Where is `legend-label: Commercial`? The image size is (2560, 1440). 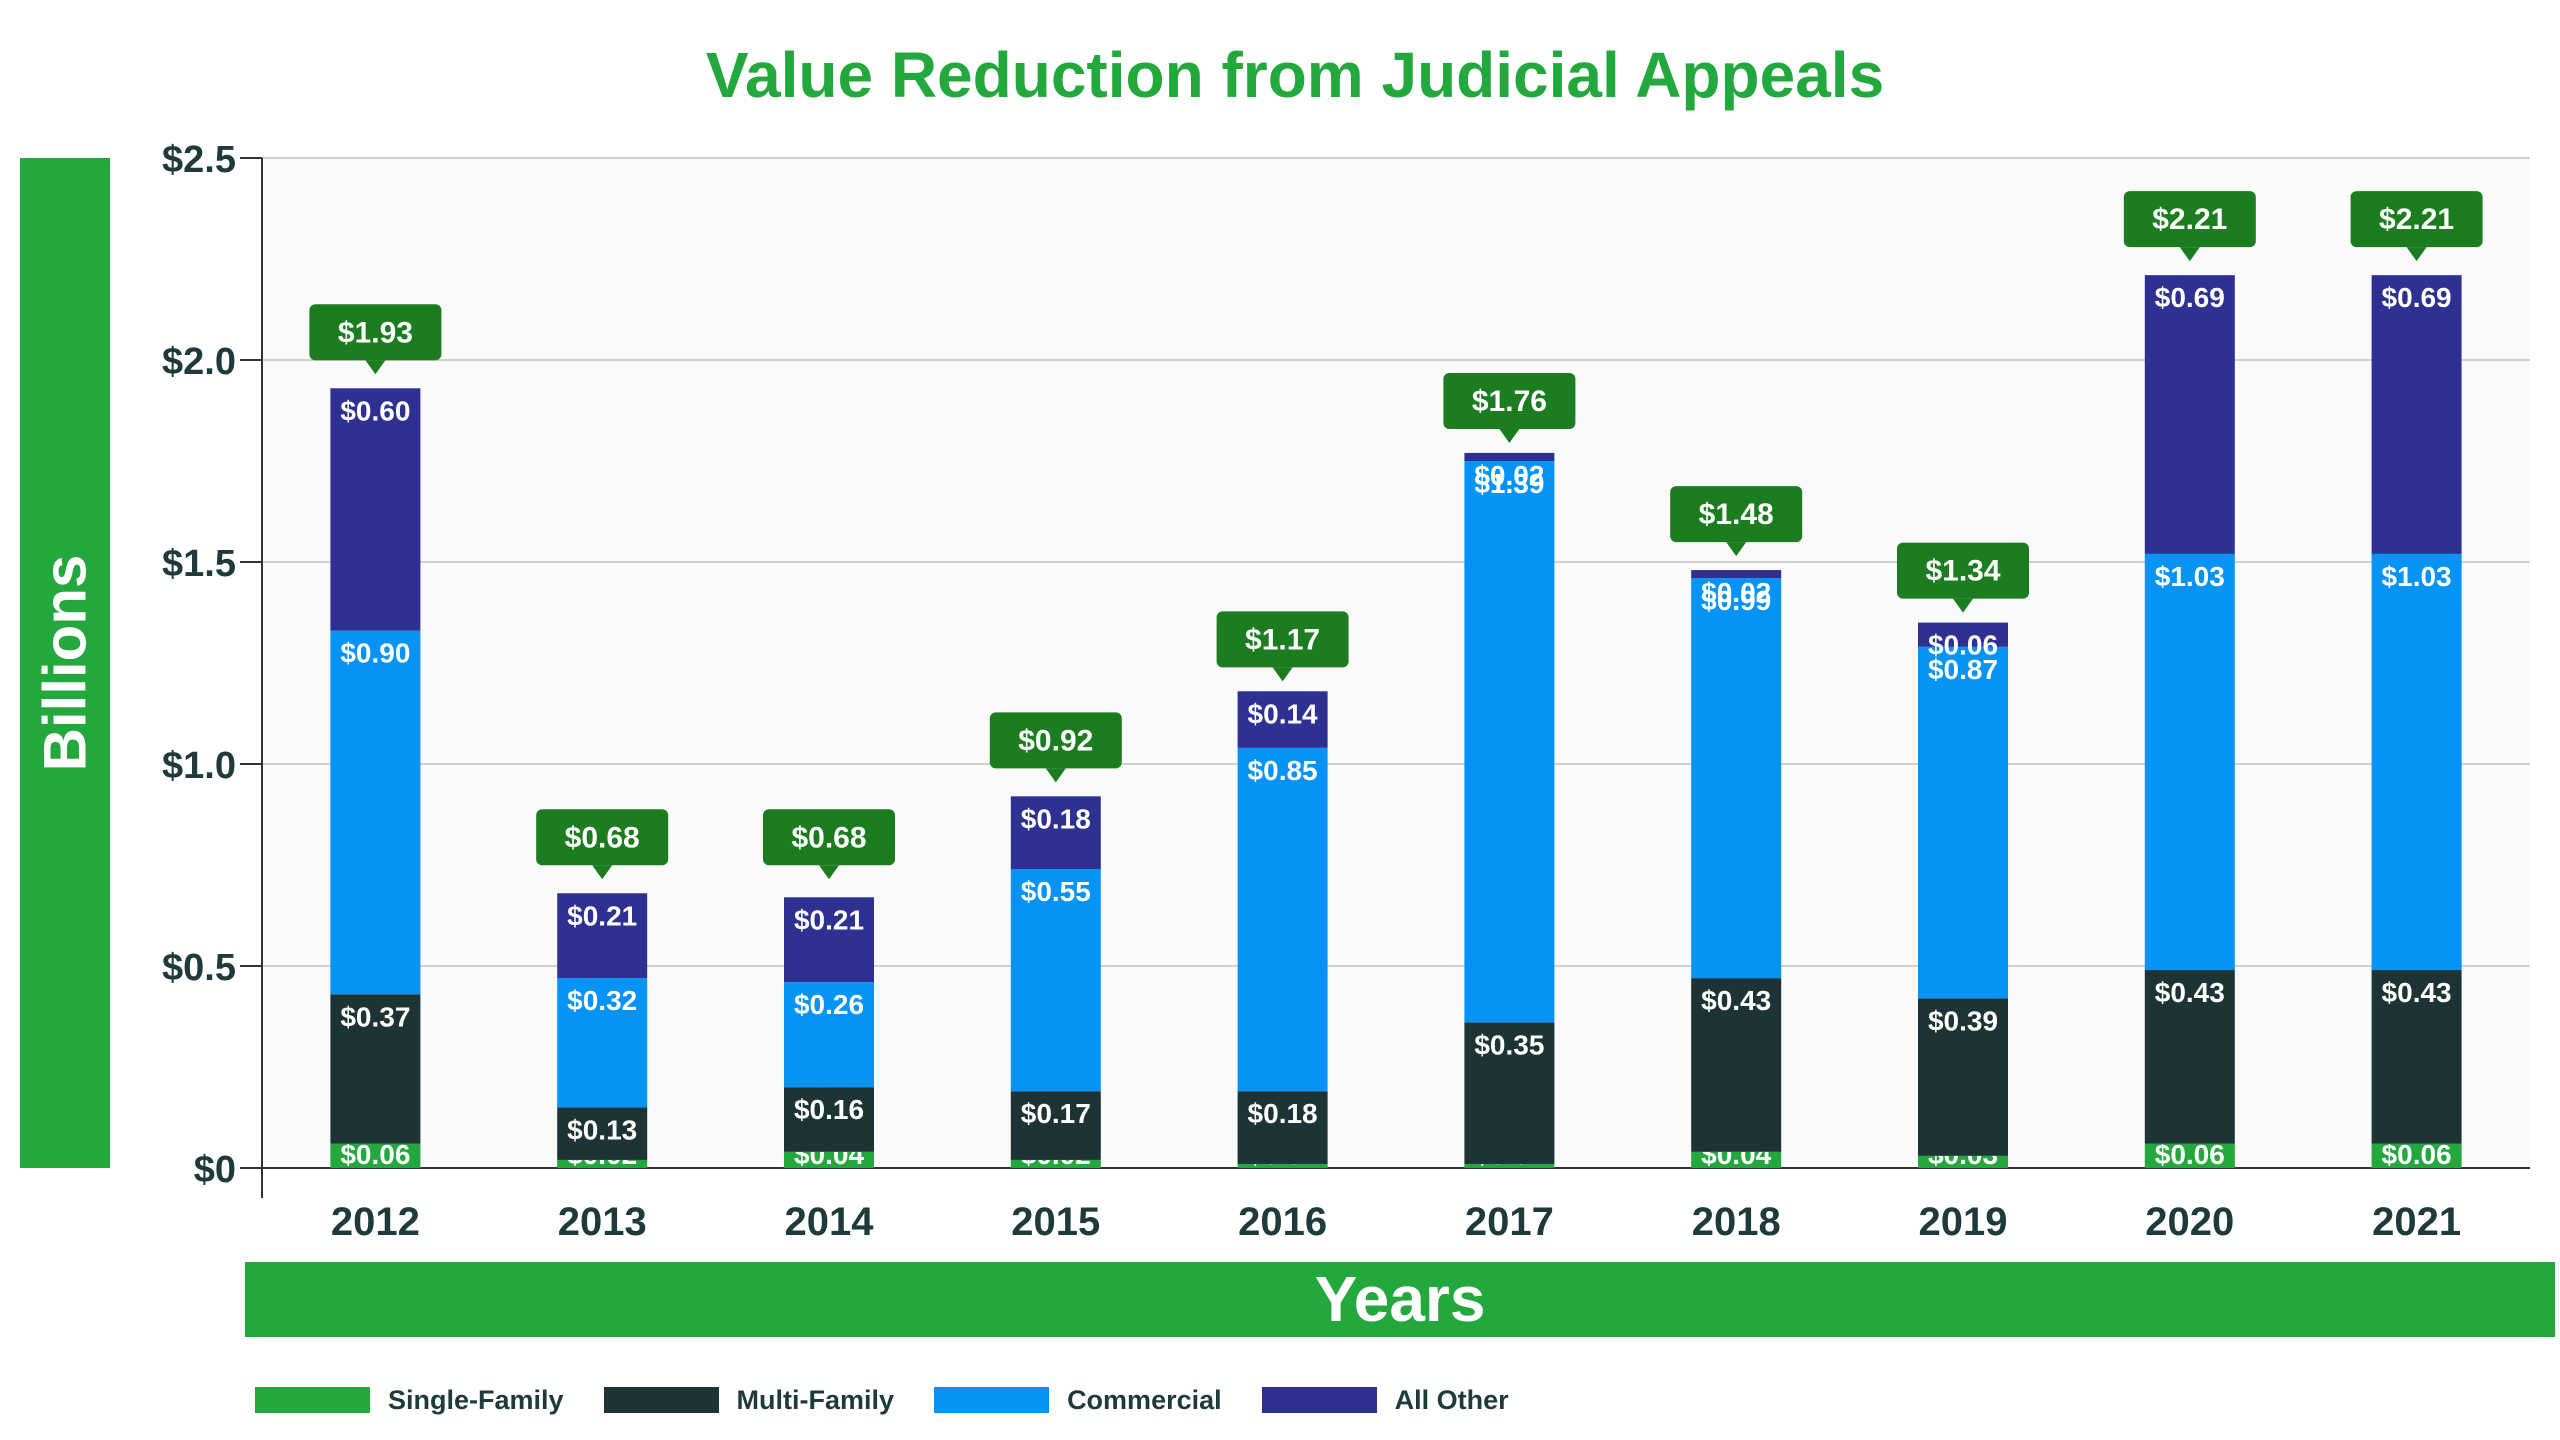 legend-label: Commercial is located at coordinates (1144, 1399).